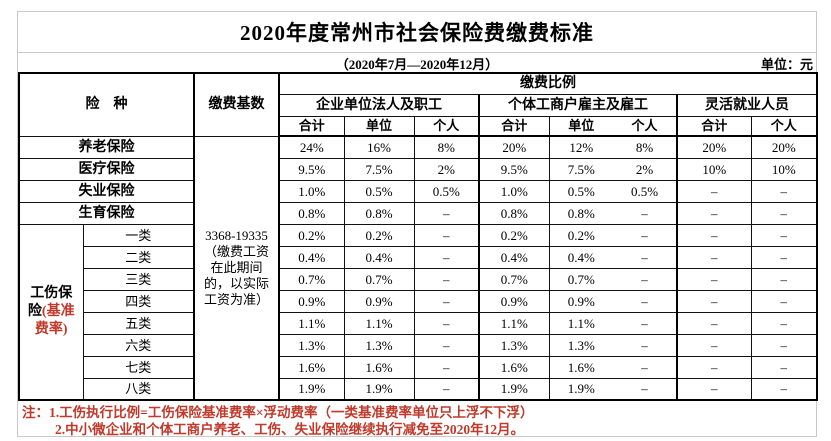  I want to click on rate-cell: 9.5%, so click(311, 169).